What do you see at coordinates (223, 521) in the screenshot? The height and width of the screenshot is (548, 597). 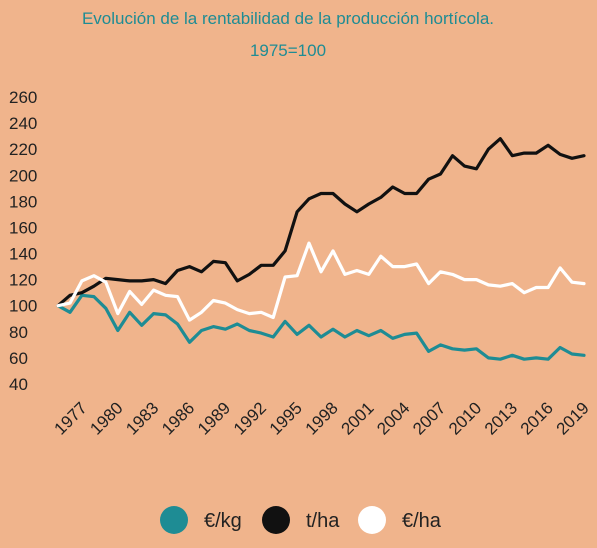 I see `legend-label: €/kg` at bounding box center [223, 521].